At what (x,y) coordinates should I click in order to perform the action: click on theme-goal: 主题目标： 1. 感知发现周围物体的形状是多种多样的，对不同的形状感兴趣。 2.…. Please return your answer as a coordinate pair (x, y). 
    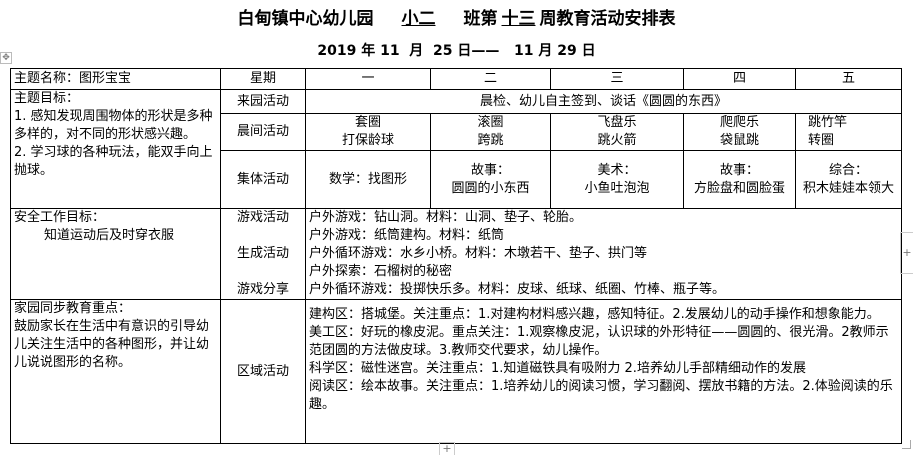
    Looking at the image, I should click on (115, 149).